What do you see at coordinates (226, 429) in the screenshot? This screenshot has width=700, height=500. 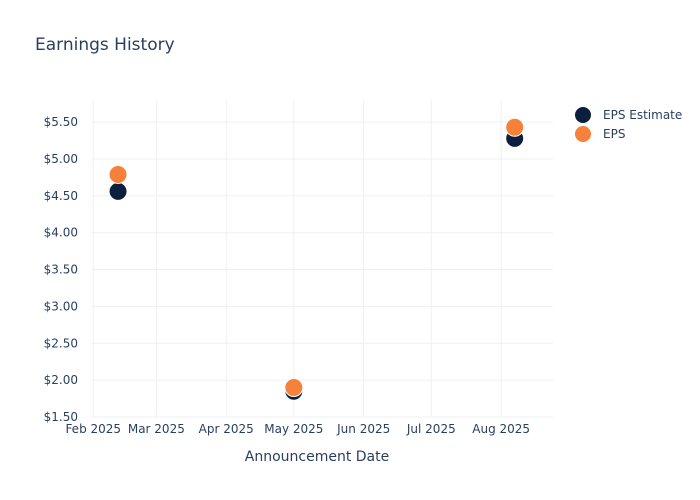 I see `x-tick-label: Apr 2025` at bounding box center [226, 429].